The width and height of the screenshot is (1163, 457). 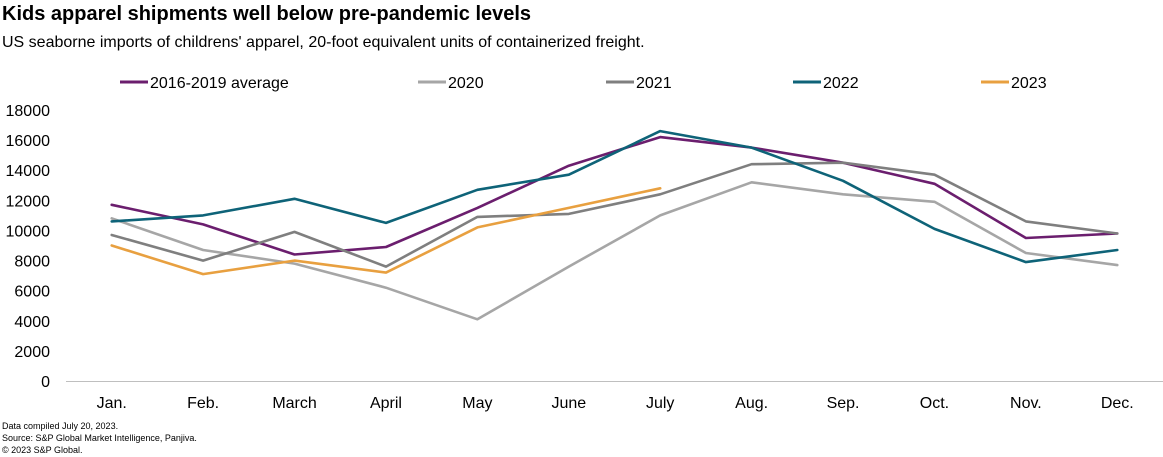 I want to click on x-tick-label: Oct., so click(x=934, y=403).